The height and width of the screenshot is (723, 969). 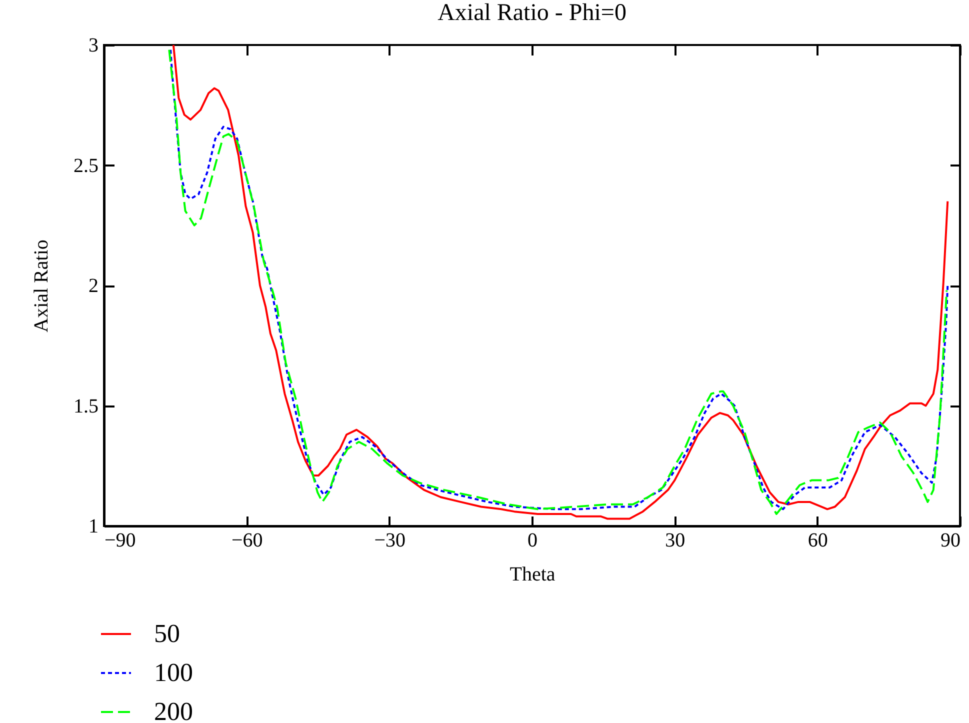 What do you see at coordinates (173, 710) in the screenshot?
I see `legend-label: 200` at bounding box center [173, 710].